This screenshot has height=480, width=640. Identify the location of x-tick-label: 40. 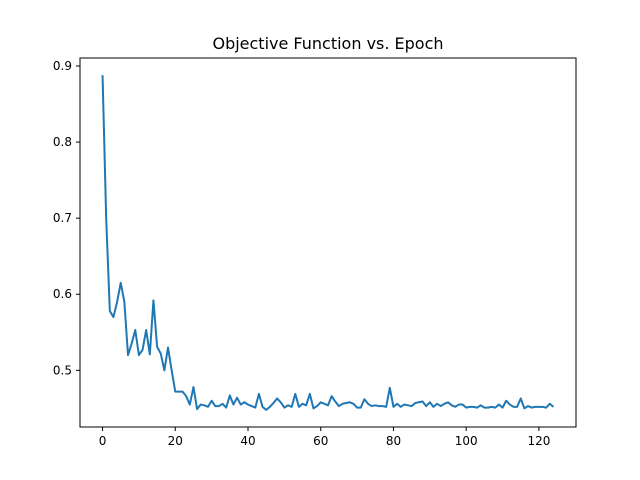
(247, 441).